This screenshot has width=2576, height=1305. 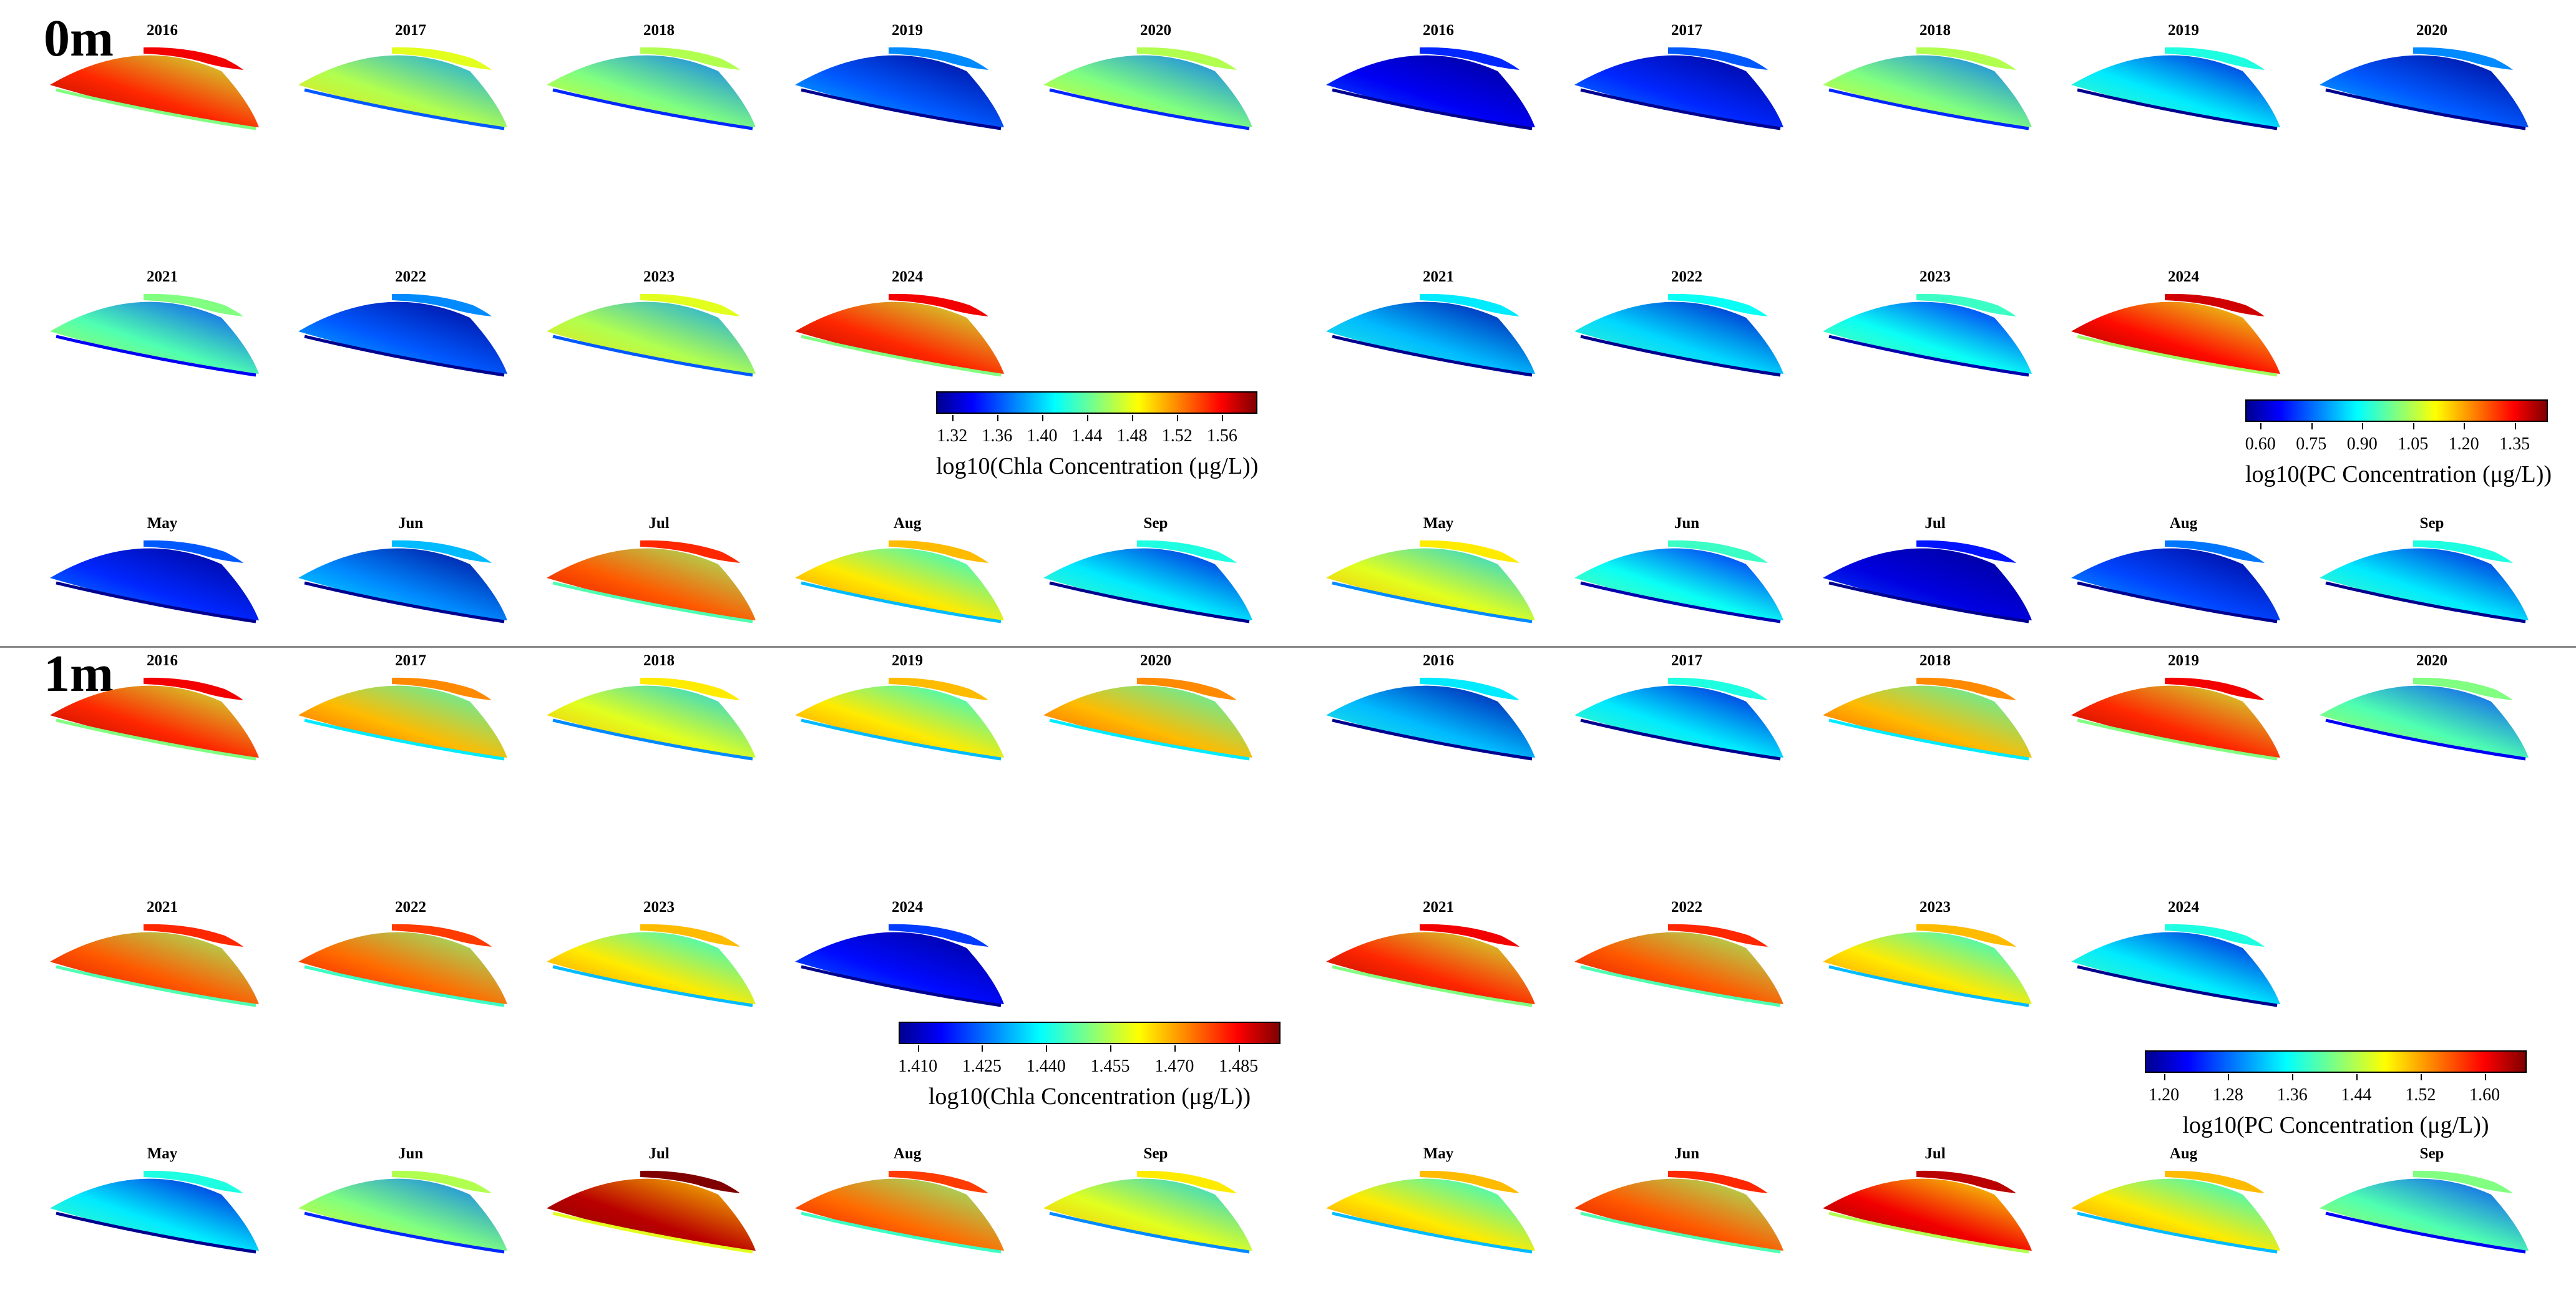 I want to click on colorbar-tick-label: 1.20, so click(x=2463, y=444).